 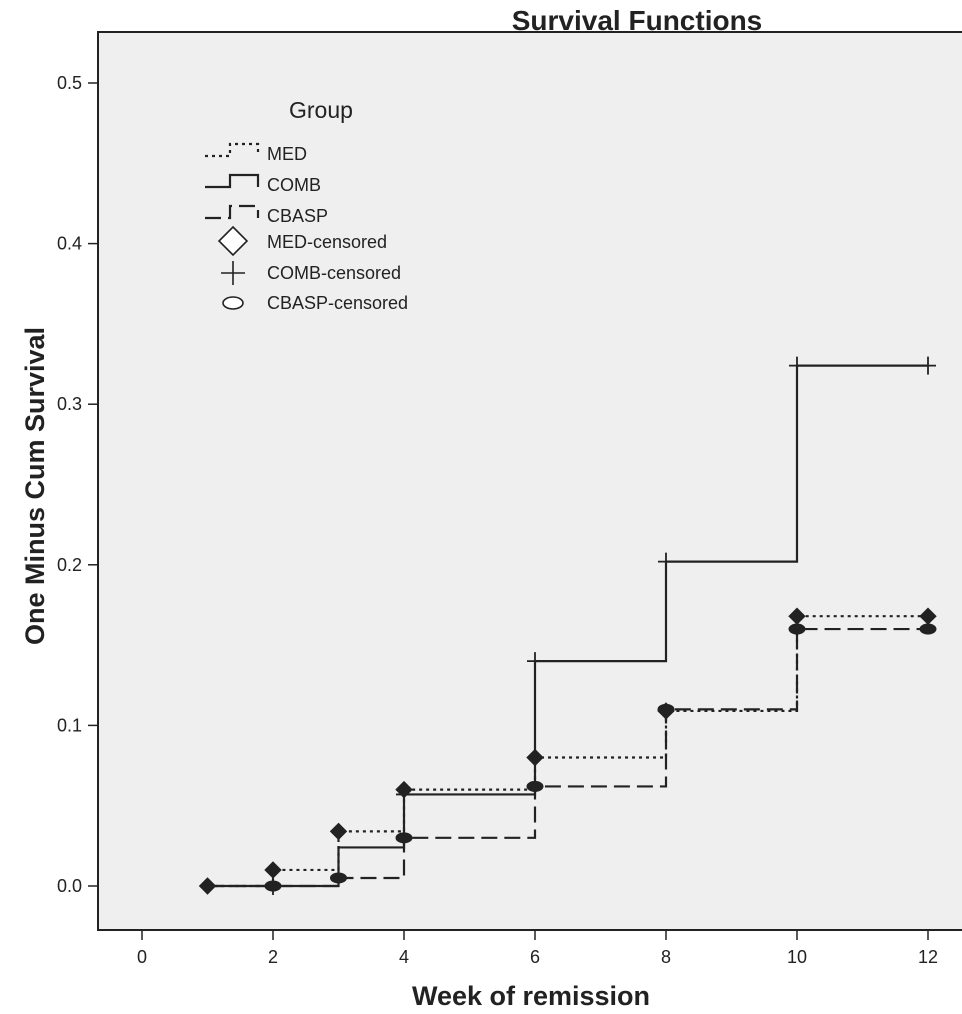 What do you see at coordinates (233, 303) in the screenshot?
I see `legend-ellipse-icon` at bounding box center [233, 303].